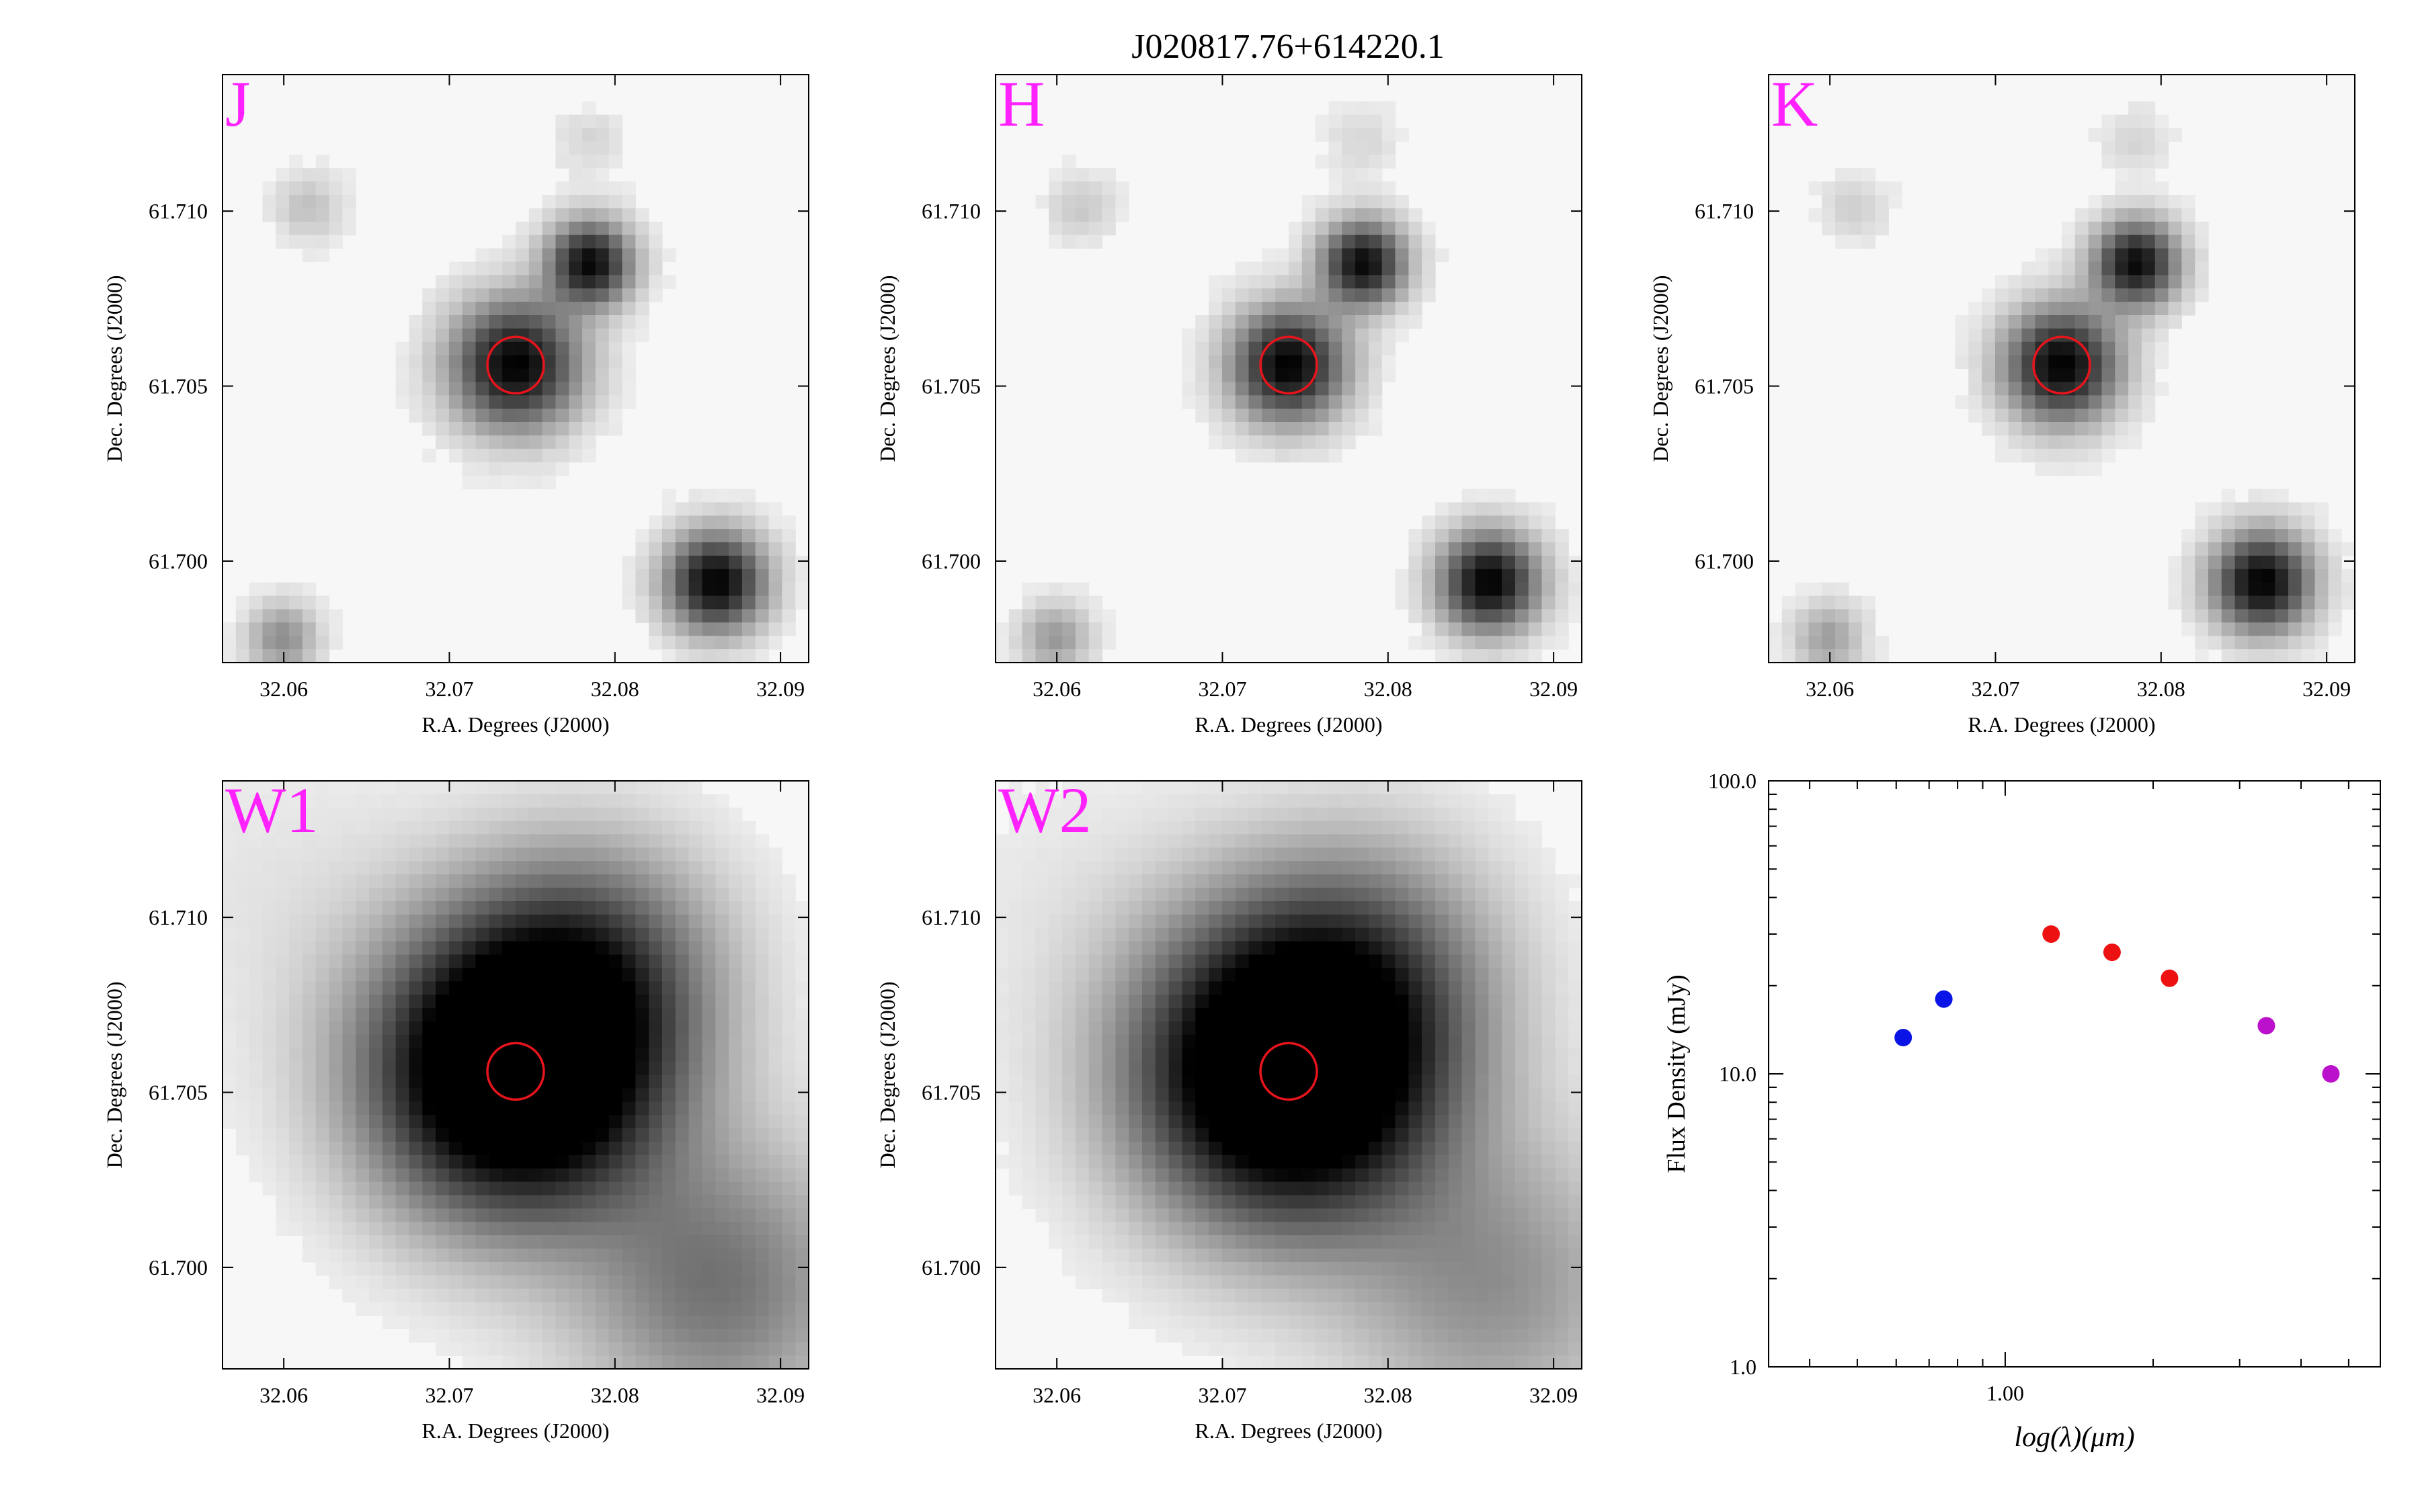 This screenshot has height=1512, width=2420. What do you see at coordinates (1057, 689) in the screenshot?
I see `x-tick-label: 32.06` at bounding box center [1057, 689].